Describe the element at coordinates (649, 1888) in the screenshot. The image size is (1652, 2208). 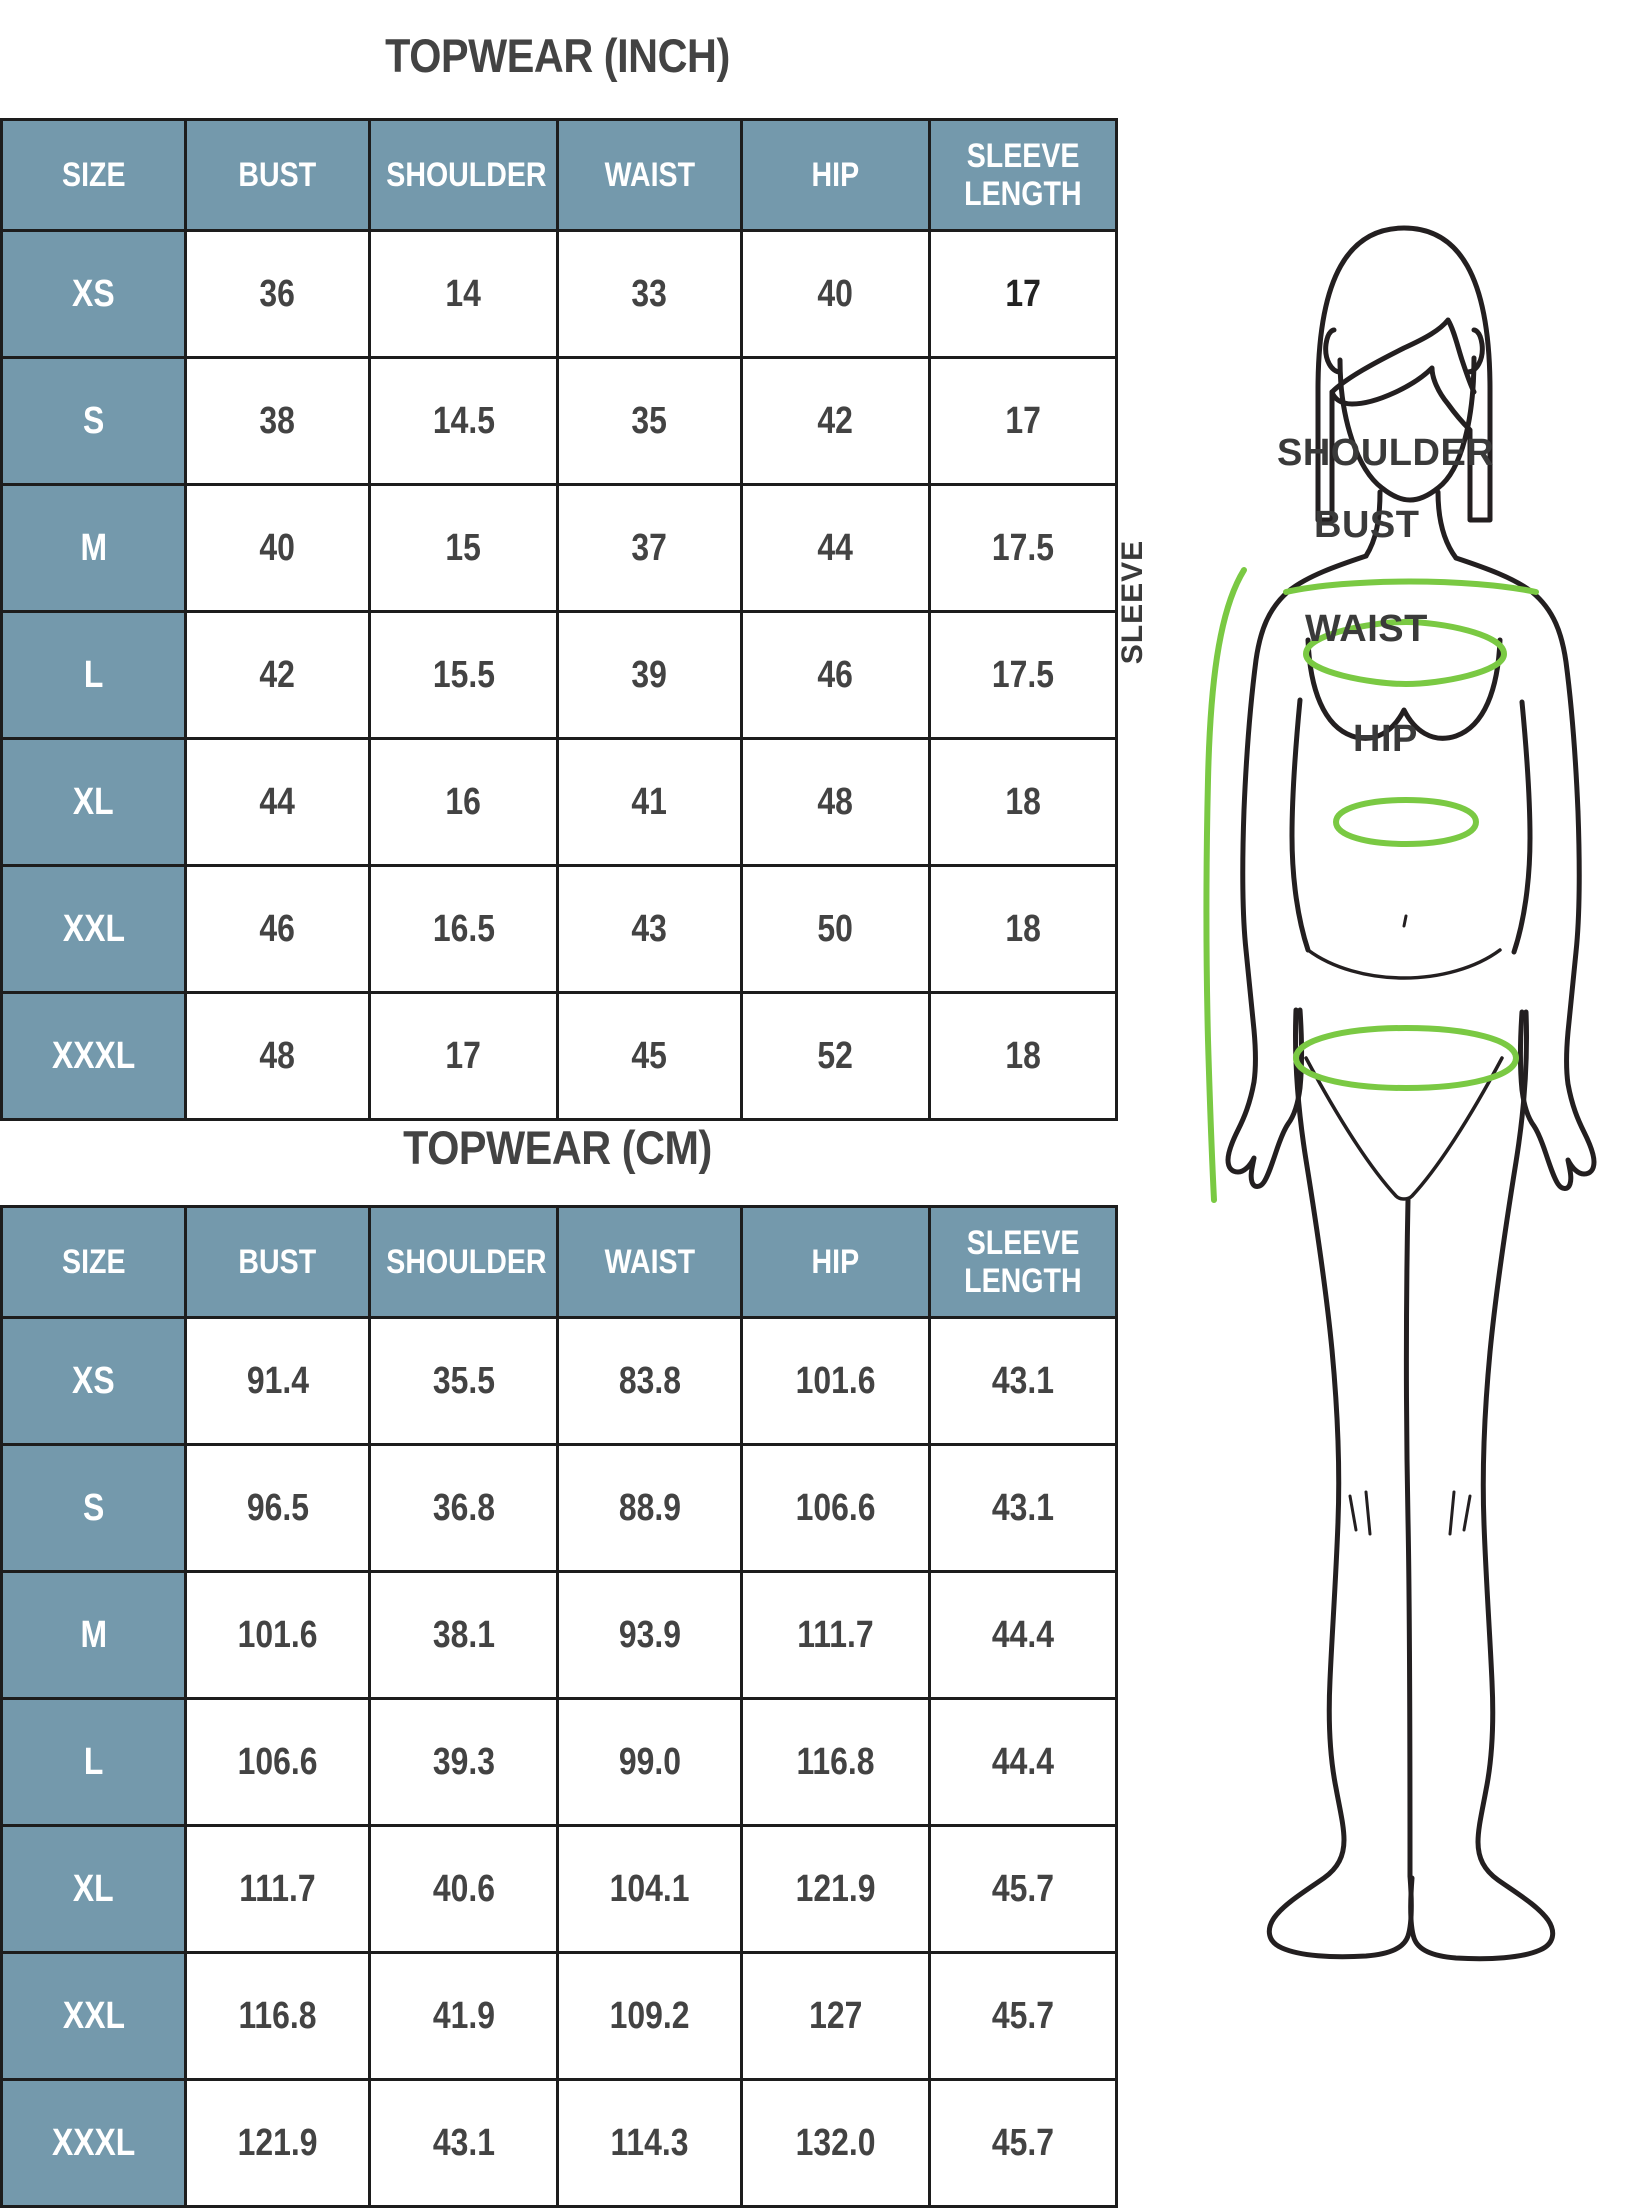
I see `cell-waist-value: 104.1` at that location.